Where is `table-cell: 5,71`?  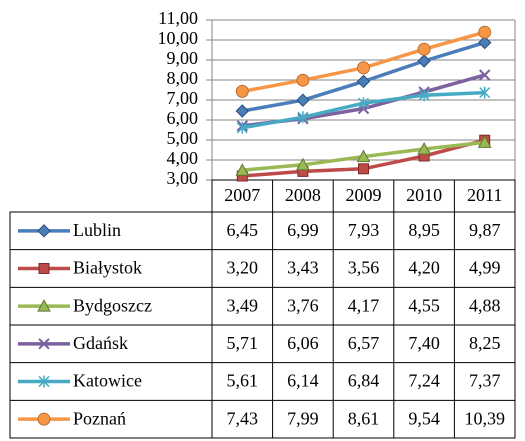 table-cell: 5,71 is located at coordinates (243, 343).